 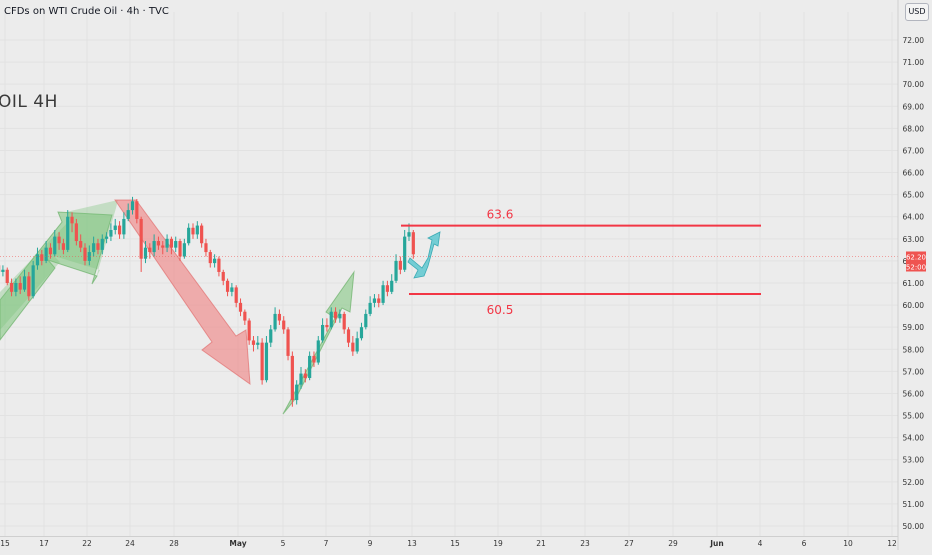 I want to click on currency-button: USD, so click(x=917, y=12).